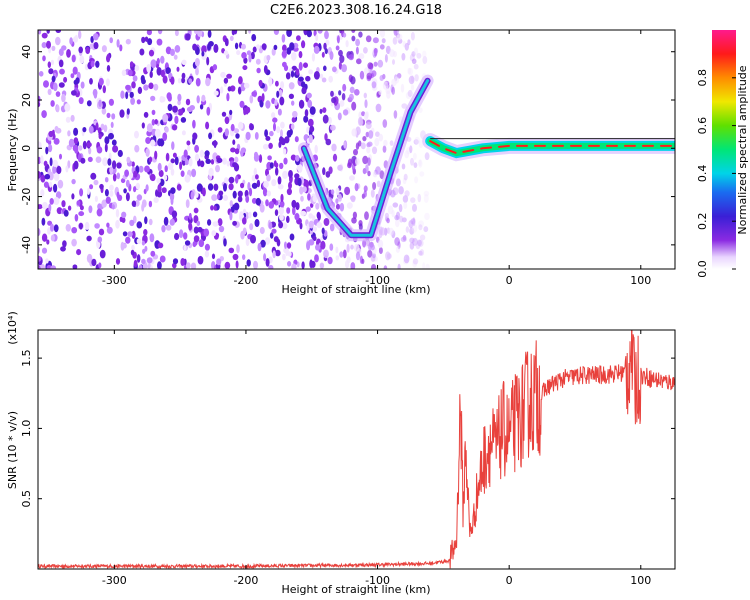 This screenshot has width=750, height=600. I want to click on spectrogram-x-tick-label: -200, so click(245, 280).